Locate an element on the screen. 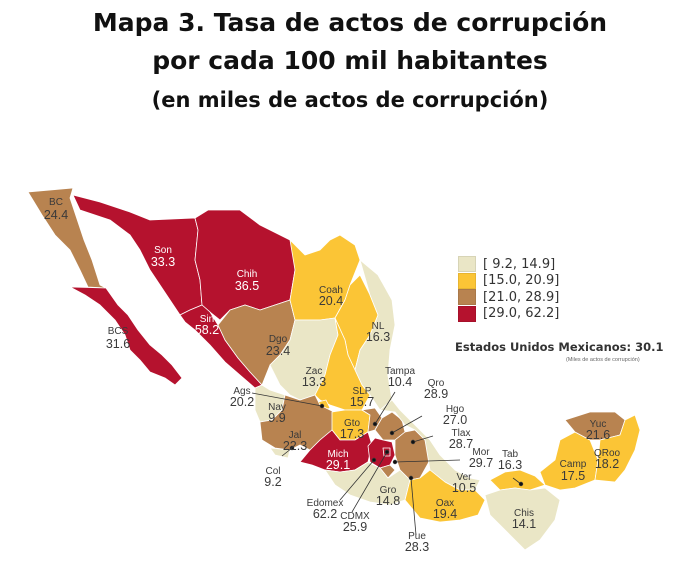  label-Sin-value: 58.2 is located at coordinates (207, 330).